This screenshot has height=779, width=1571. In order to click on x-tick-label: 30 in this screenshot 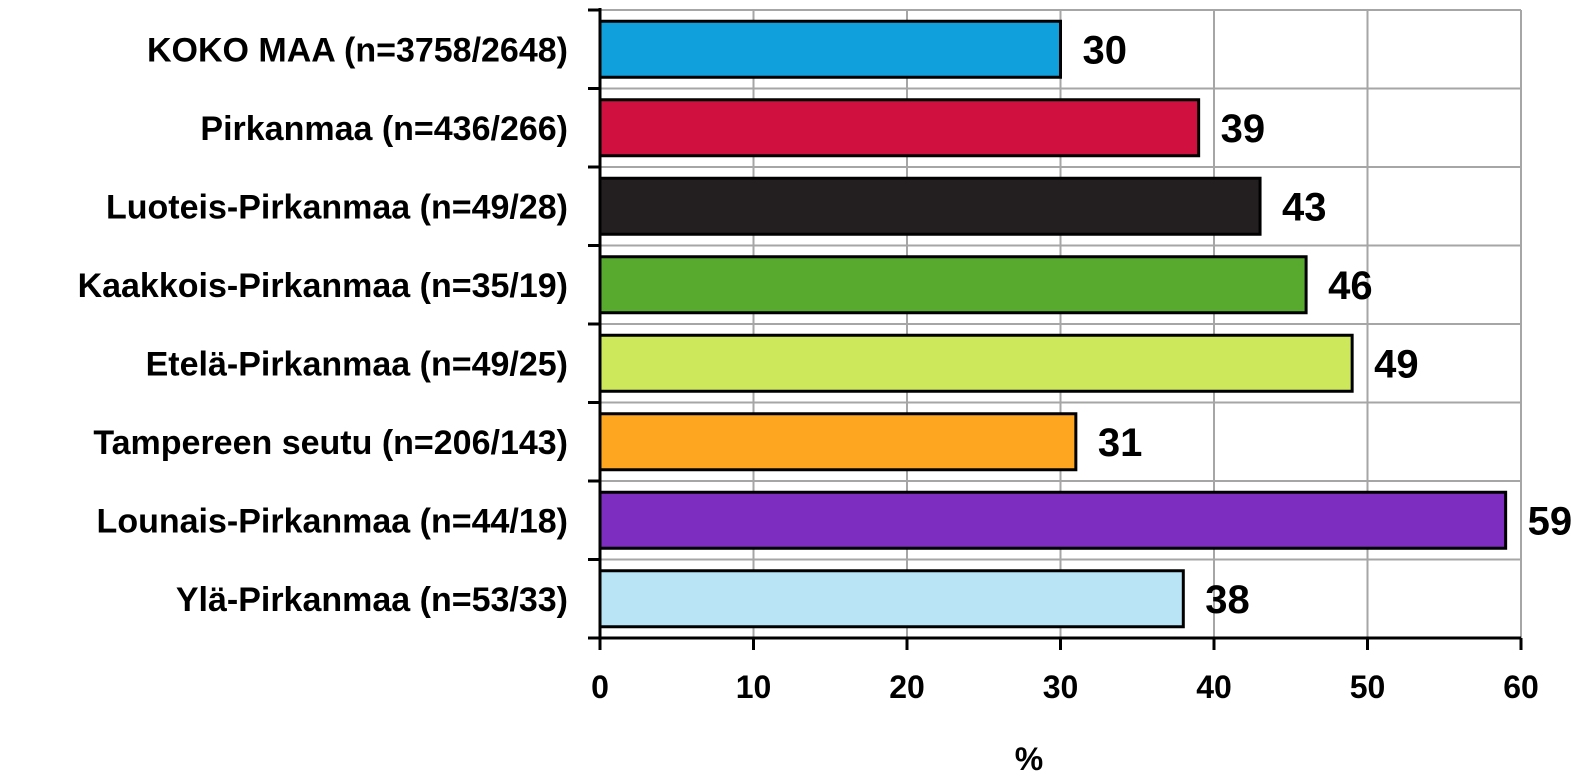, I will do `click(1061, 687)`.